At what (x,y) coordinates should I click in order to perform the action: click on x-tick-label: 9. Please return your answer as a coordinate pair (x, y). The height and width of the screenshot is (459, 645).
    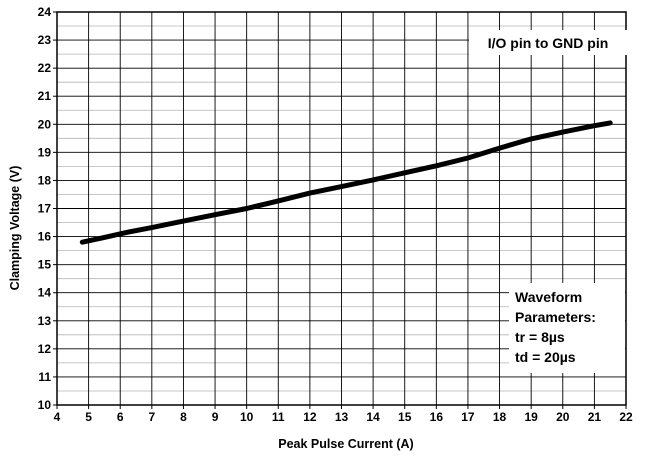
    Looking at the image, I should click on (215, 417).